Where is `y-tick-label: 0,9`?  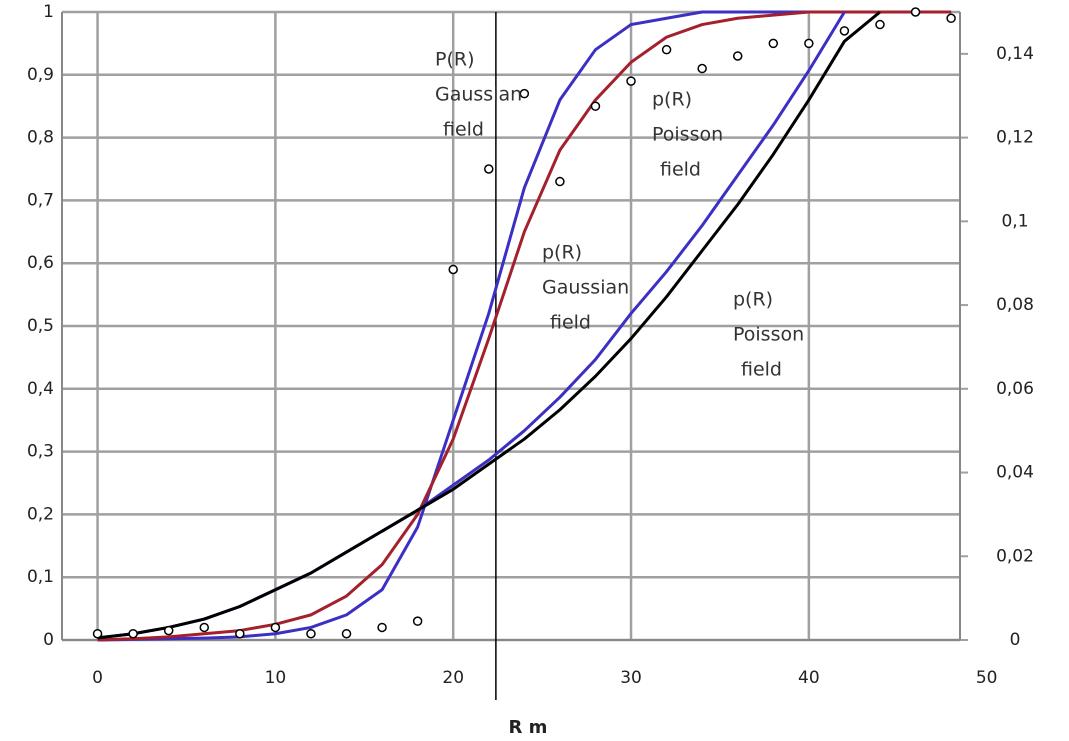
y-tick-label: 0,9 is located at coordinates (40, 75).